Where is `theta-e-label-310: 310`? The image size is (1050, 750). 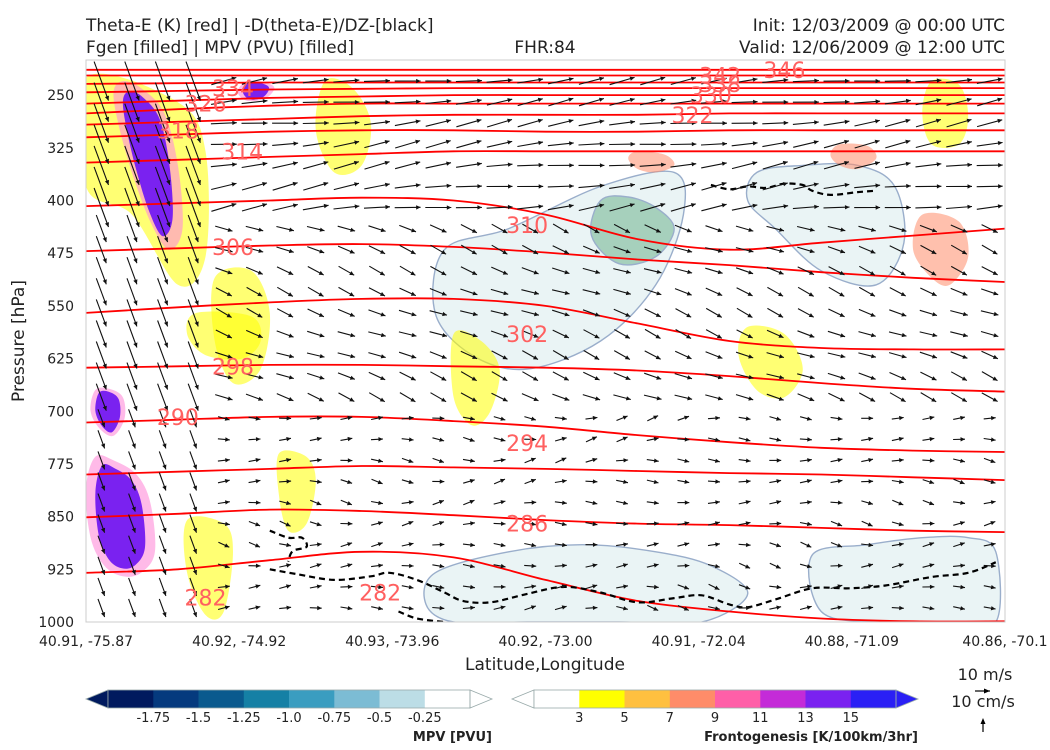 theta-e-label-310: 310 is located at coordinates (527, 226).